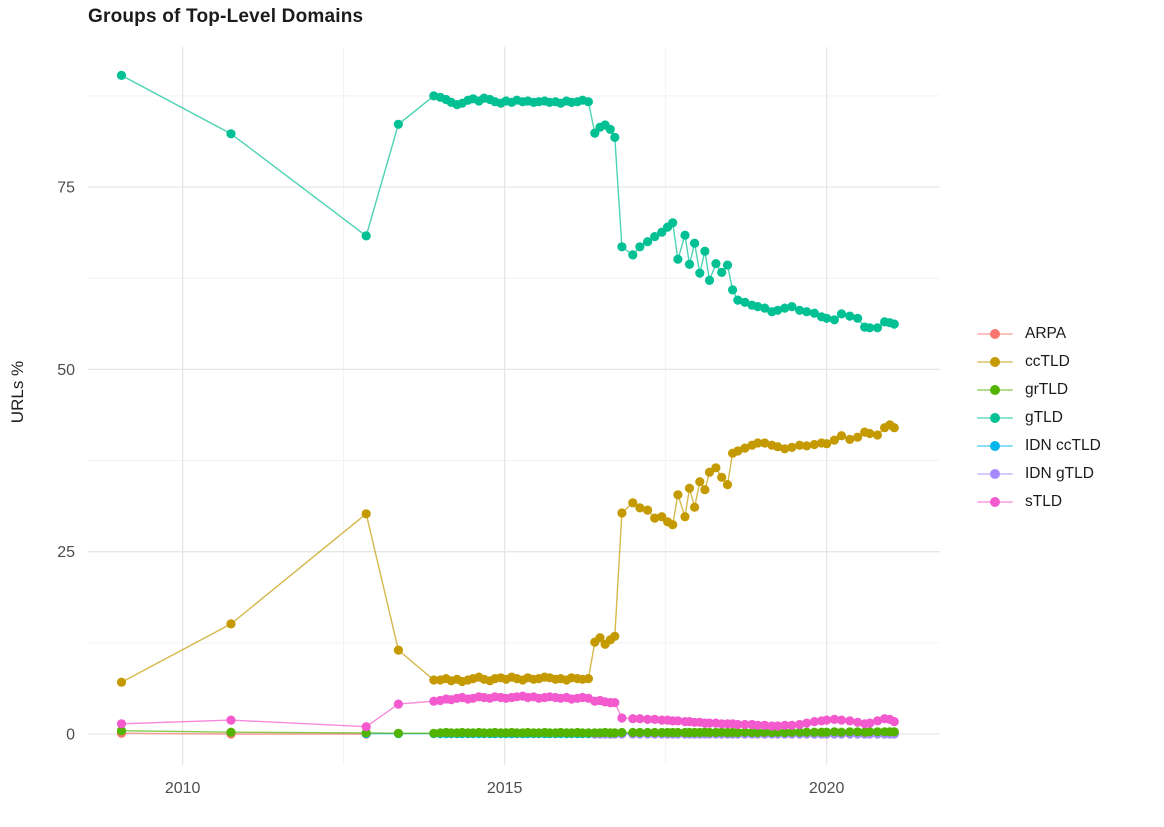 The width and height of the screenshot is (1164, 827). I want to click on y-tick-label: 50, so click(66, 370).